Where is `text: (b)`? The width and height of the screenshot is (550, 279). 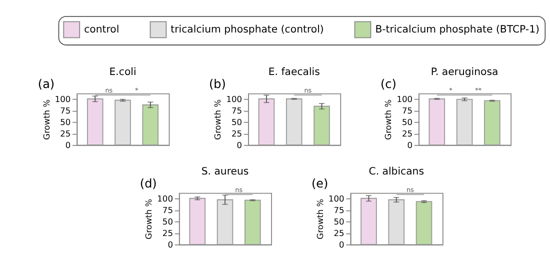
text: (b) is located at coordinates (217, 83).